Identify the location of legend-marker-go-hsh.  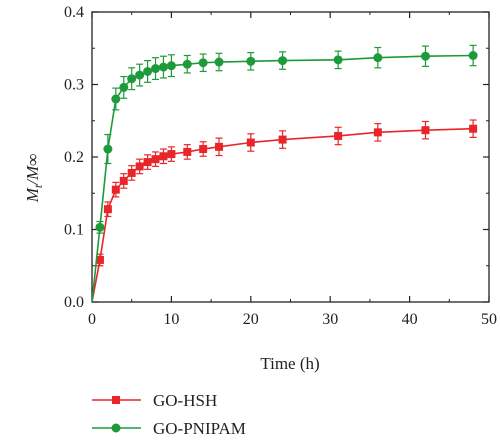
(116, 400).